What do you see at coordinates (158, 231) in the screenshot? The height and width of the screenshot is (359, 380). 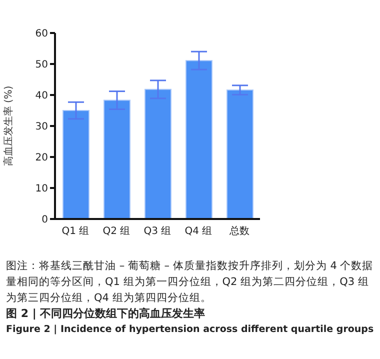 I see `x-tick-label: Q3 组` at bounding box center [158, 231].